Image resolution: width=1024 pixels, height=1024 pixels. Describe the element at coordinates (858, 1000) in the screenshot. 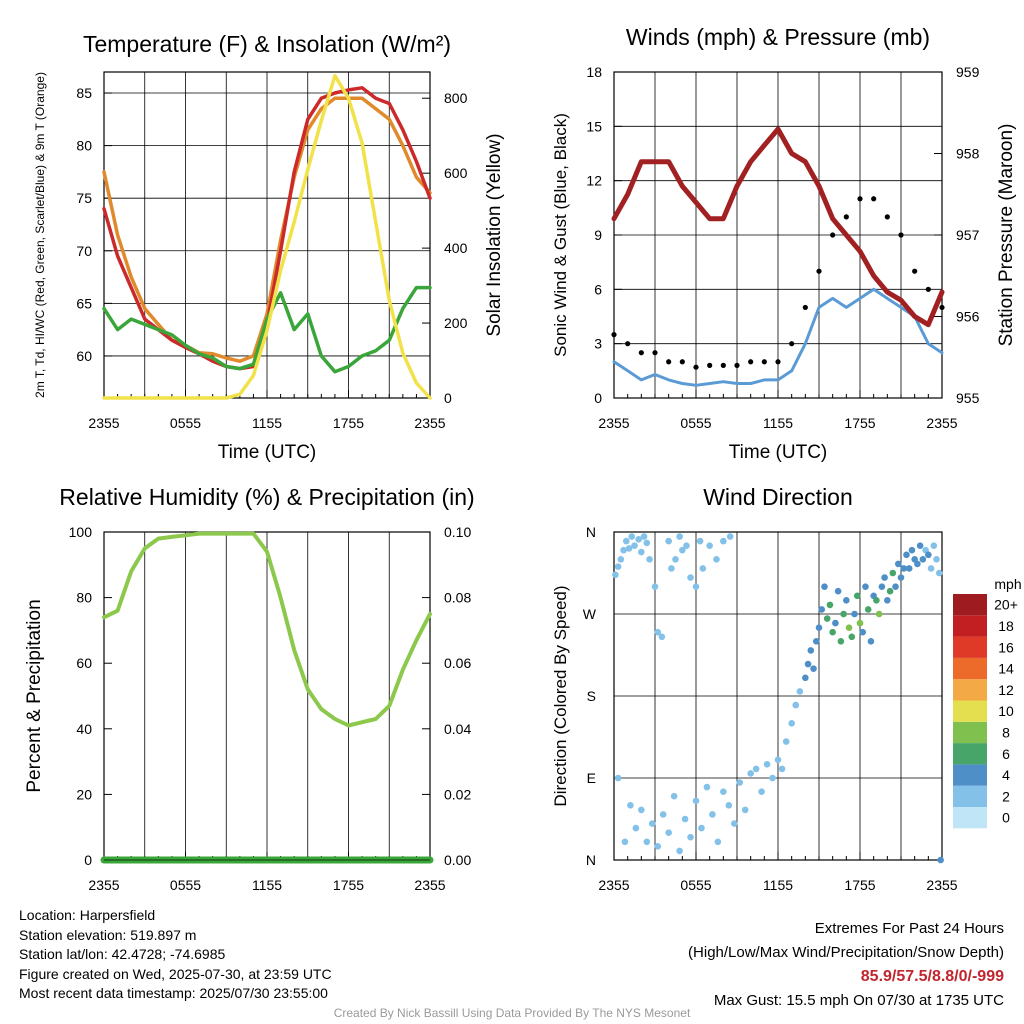

I see `max-gust-text: Max Gust: 15.5 mph On 07/30 at 1735 UTC` at that location.